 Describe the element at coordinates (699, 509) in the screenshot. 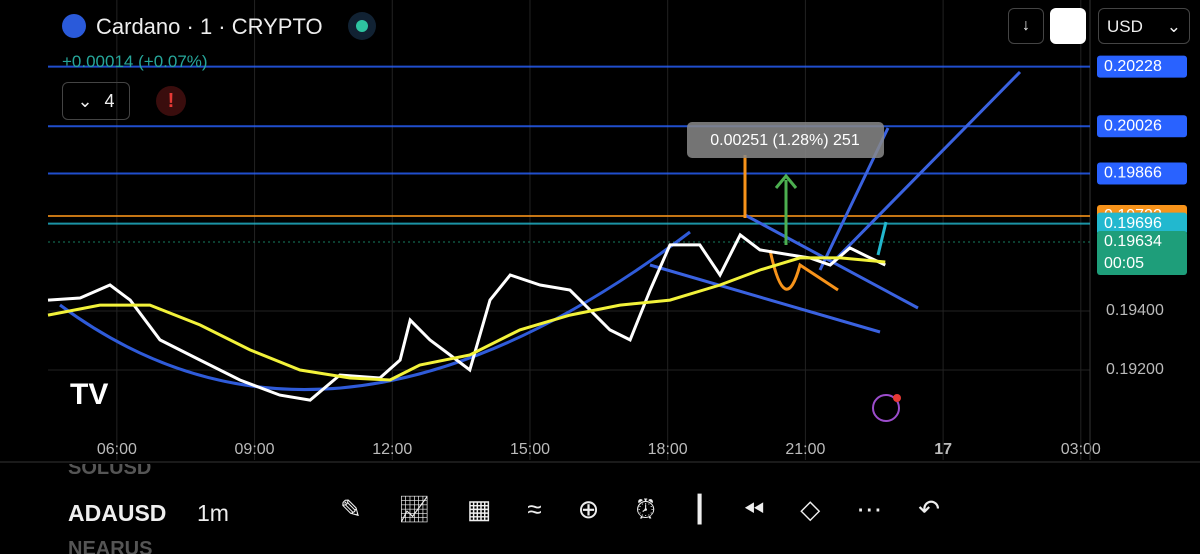

I see `chart-type-tool: ┃` at that location.